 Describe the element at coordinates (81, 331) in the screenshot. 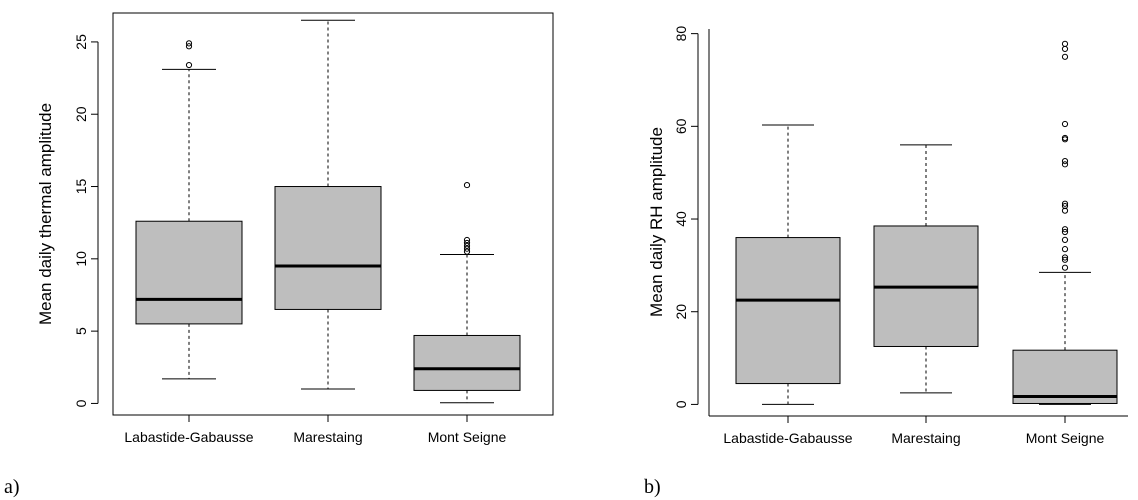

I see `y-tick-label: 5` at that location.